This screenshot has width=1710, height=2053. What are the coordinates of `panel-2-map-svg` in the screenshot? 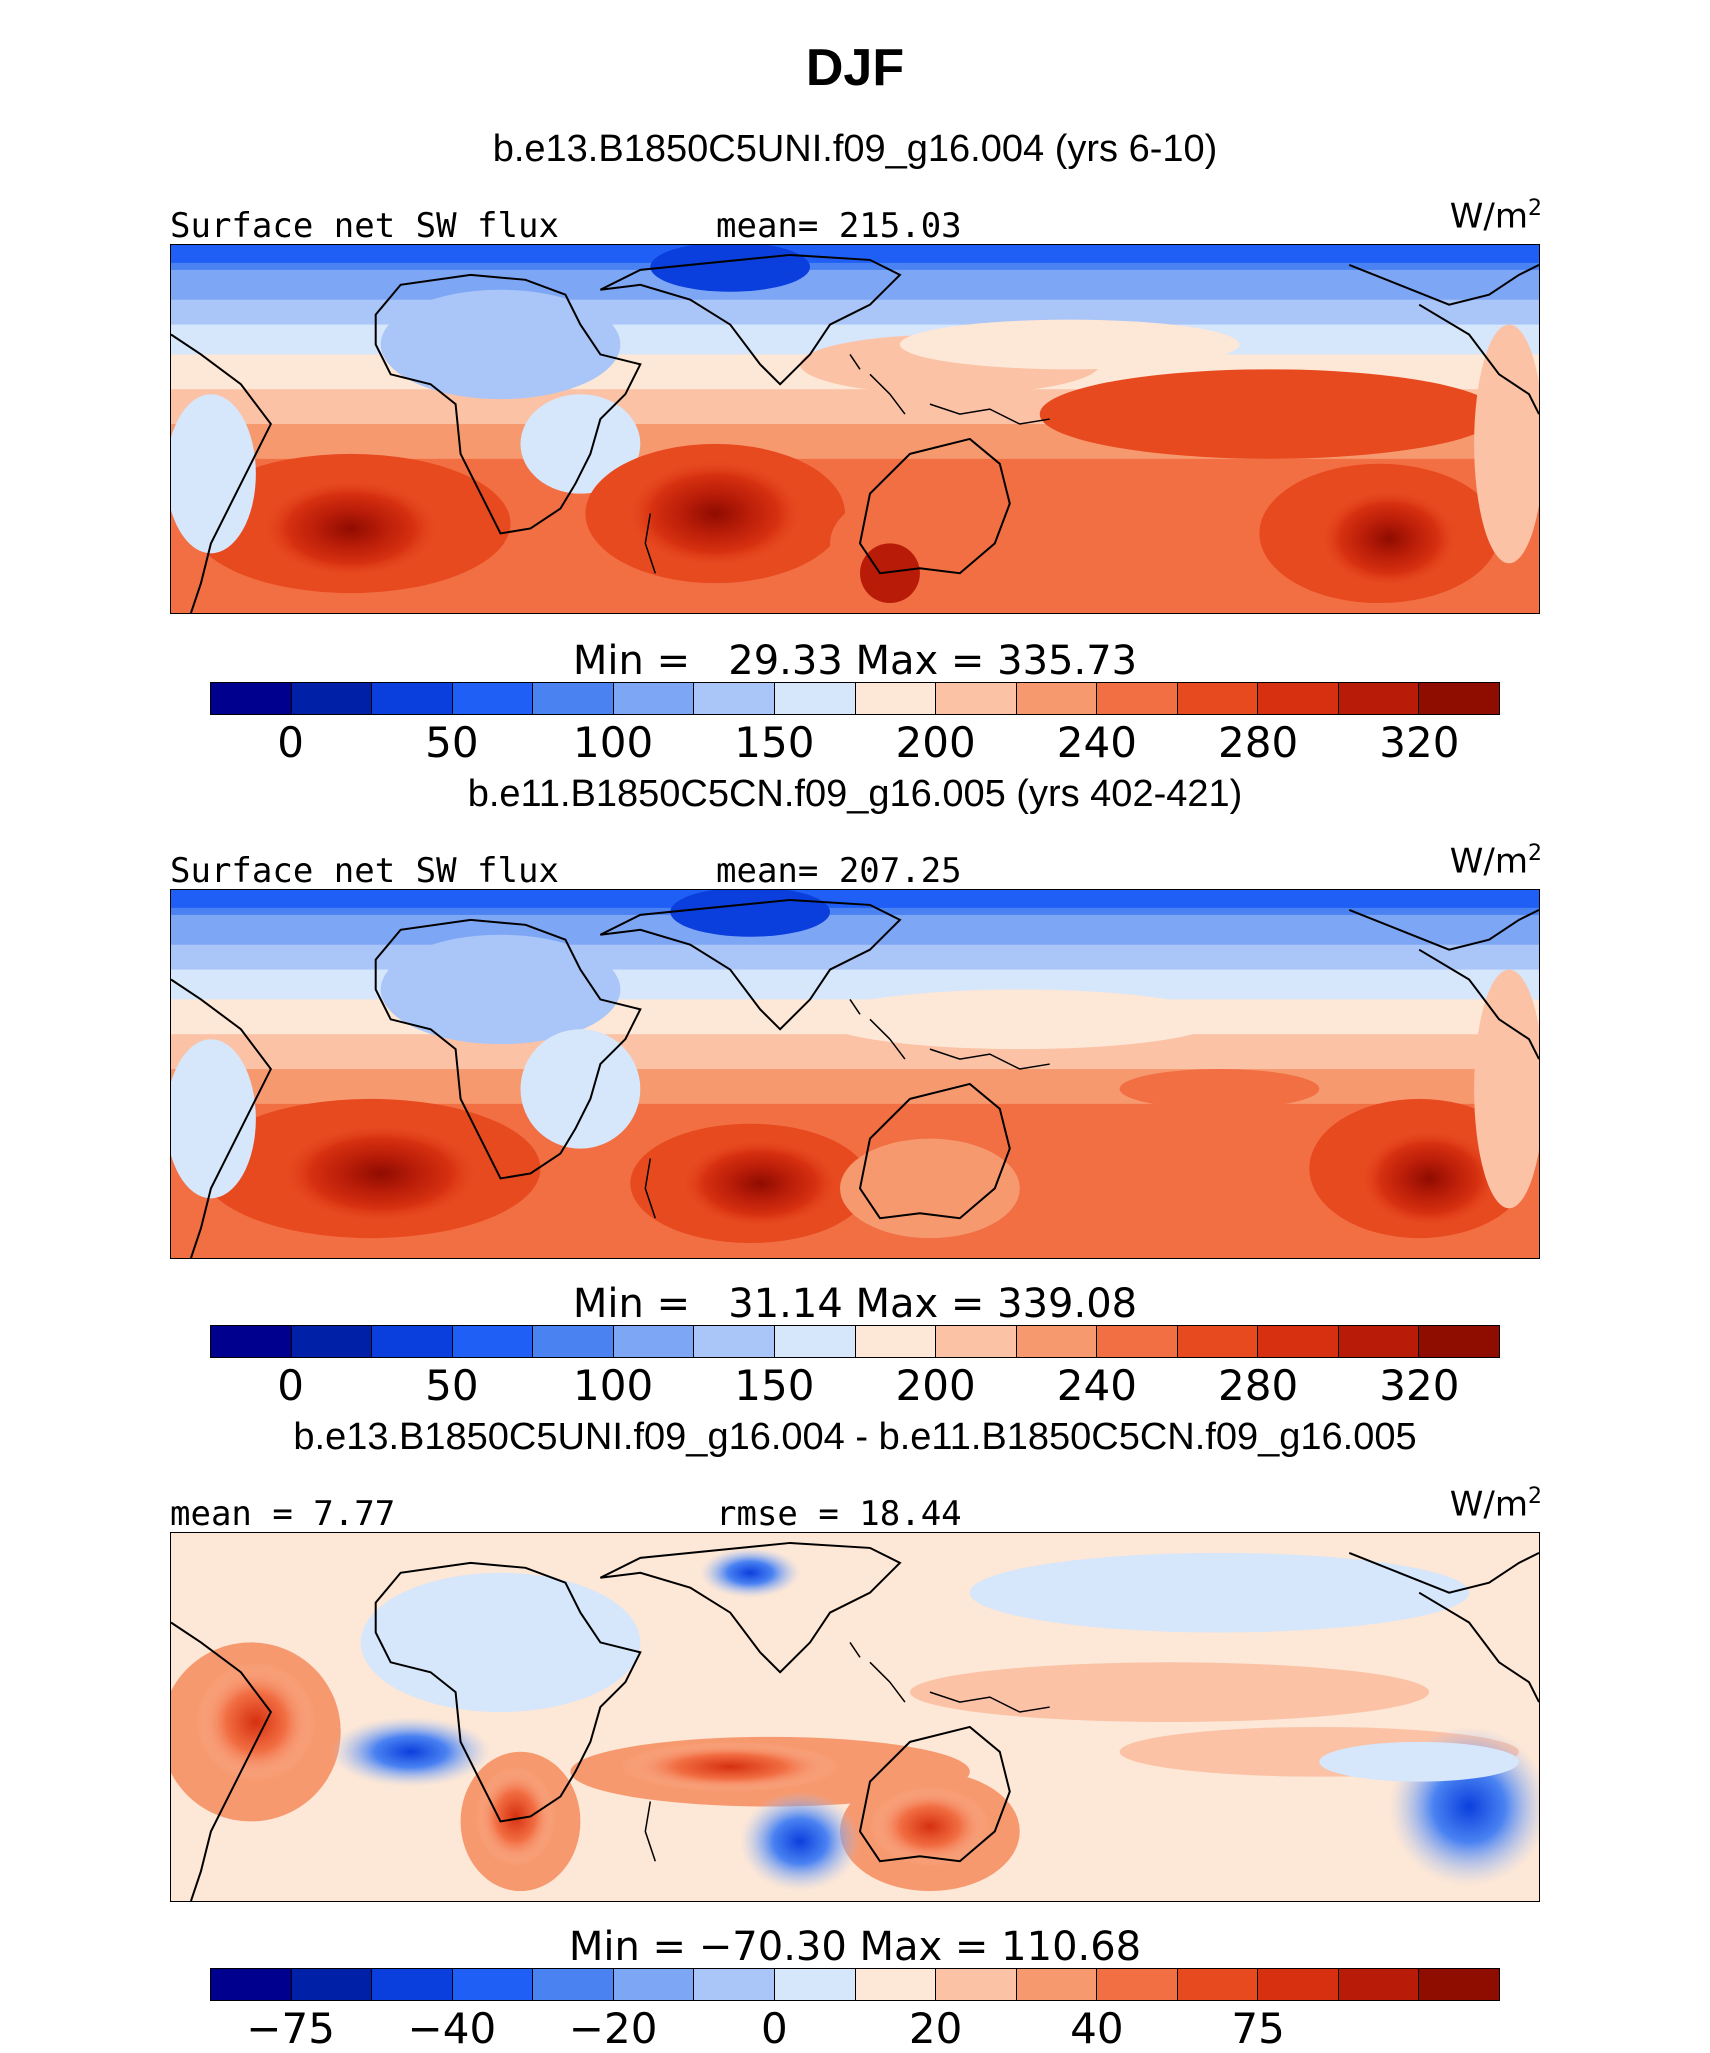 It's located at (855, 1074).